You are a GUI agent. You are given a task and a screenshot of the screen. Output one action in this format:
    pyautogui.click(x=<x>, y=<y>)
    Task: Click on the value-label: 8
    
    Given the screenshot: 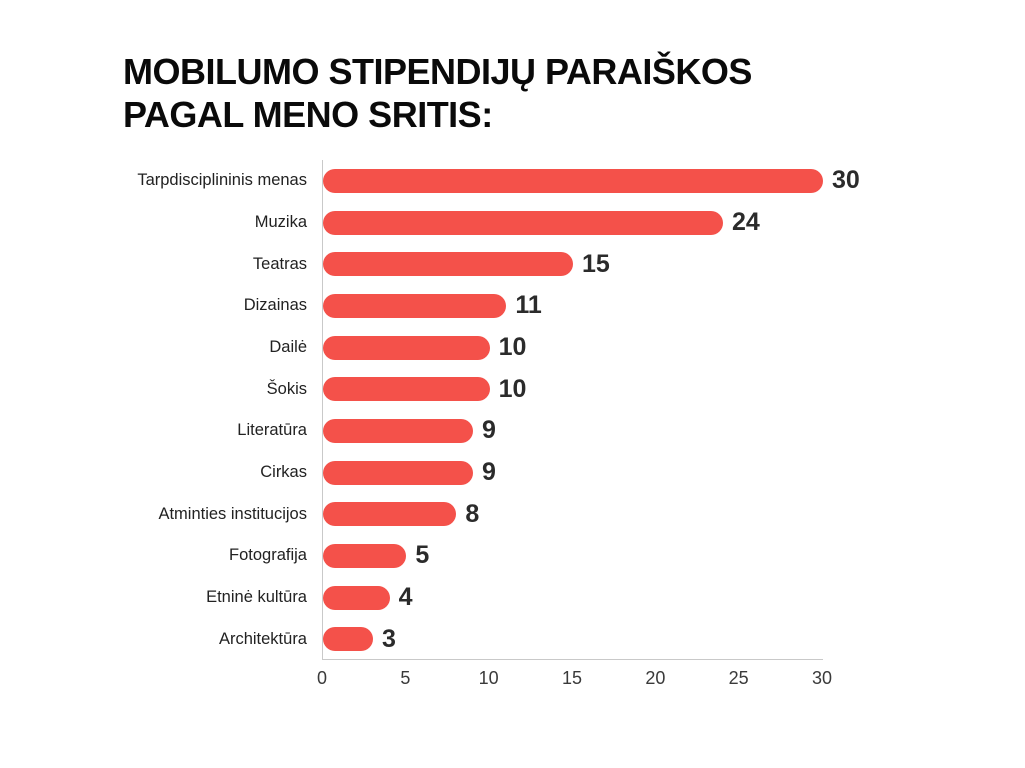 What is the action you would take?
    pyautogui.click(x=472, y=513)
    